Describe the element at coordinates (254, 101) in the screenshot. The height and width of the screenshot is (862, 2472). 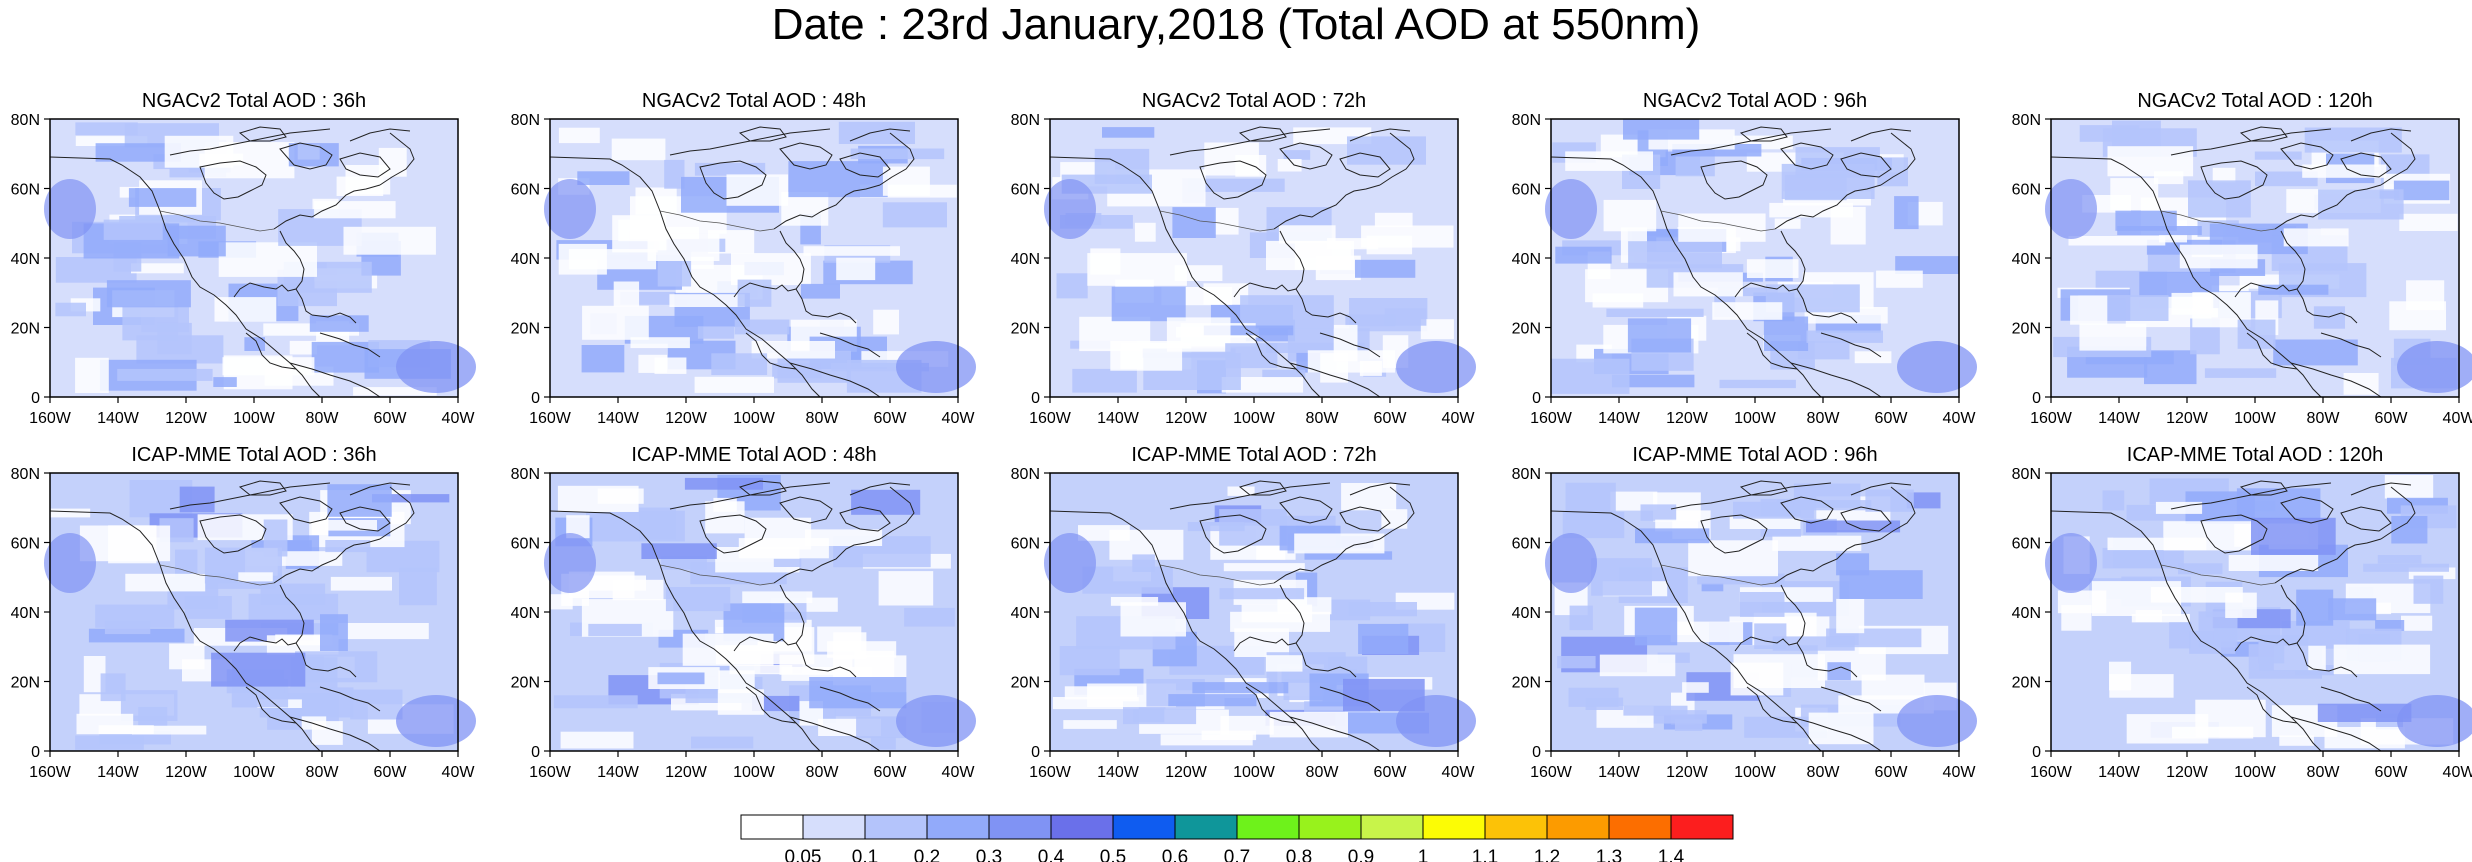
I see `panel-title: NGACv2 Total AOD : 36h` at that location.